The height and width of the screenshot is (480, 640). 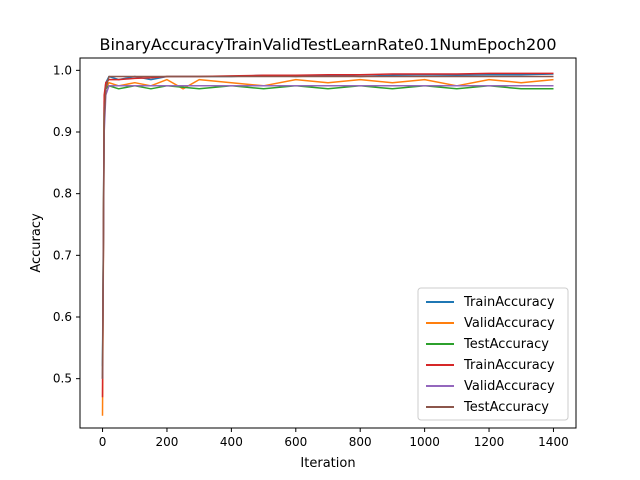 What do you see at coordinates (424, 442) in the screenshot?
I see `x-tick-label: 1000` at bounding box center [424, 442].